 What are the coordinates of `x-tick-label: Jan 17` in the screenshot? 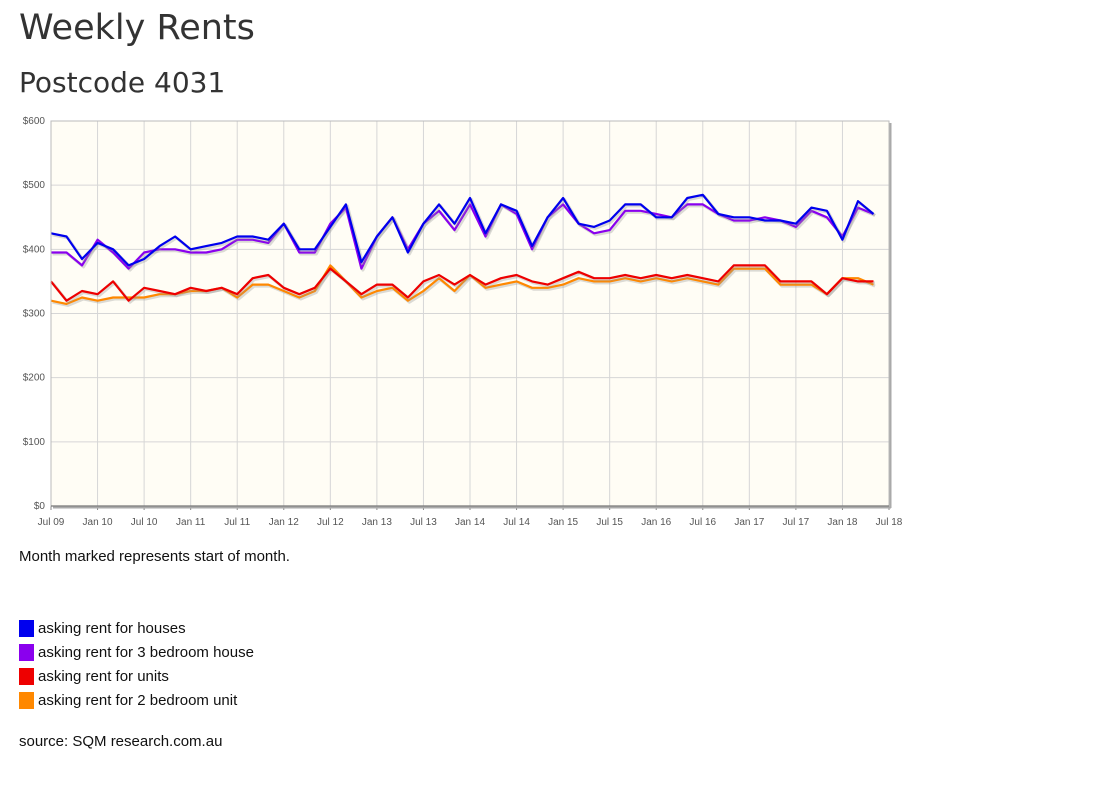 It's located at (749, 522).